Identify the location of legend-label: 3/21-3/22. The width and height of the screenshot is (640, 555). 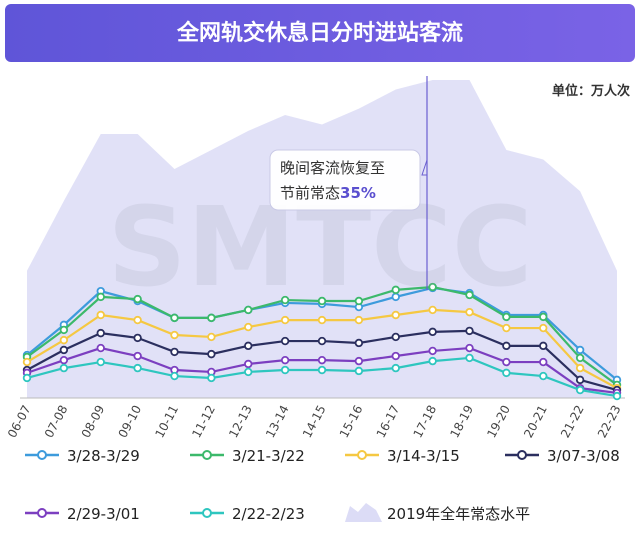
(268, 456).